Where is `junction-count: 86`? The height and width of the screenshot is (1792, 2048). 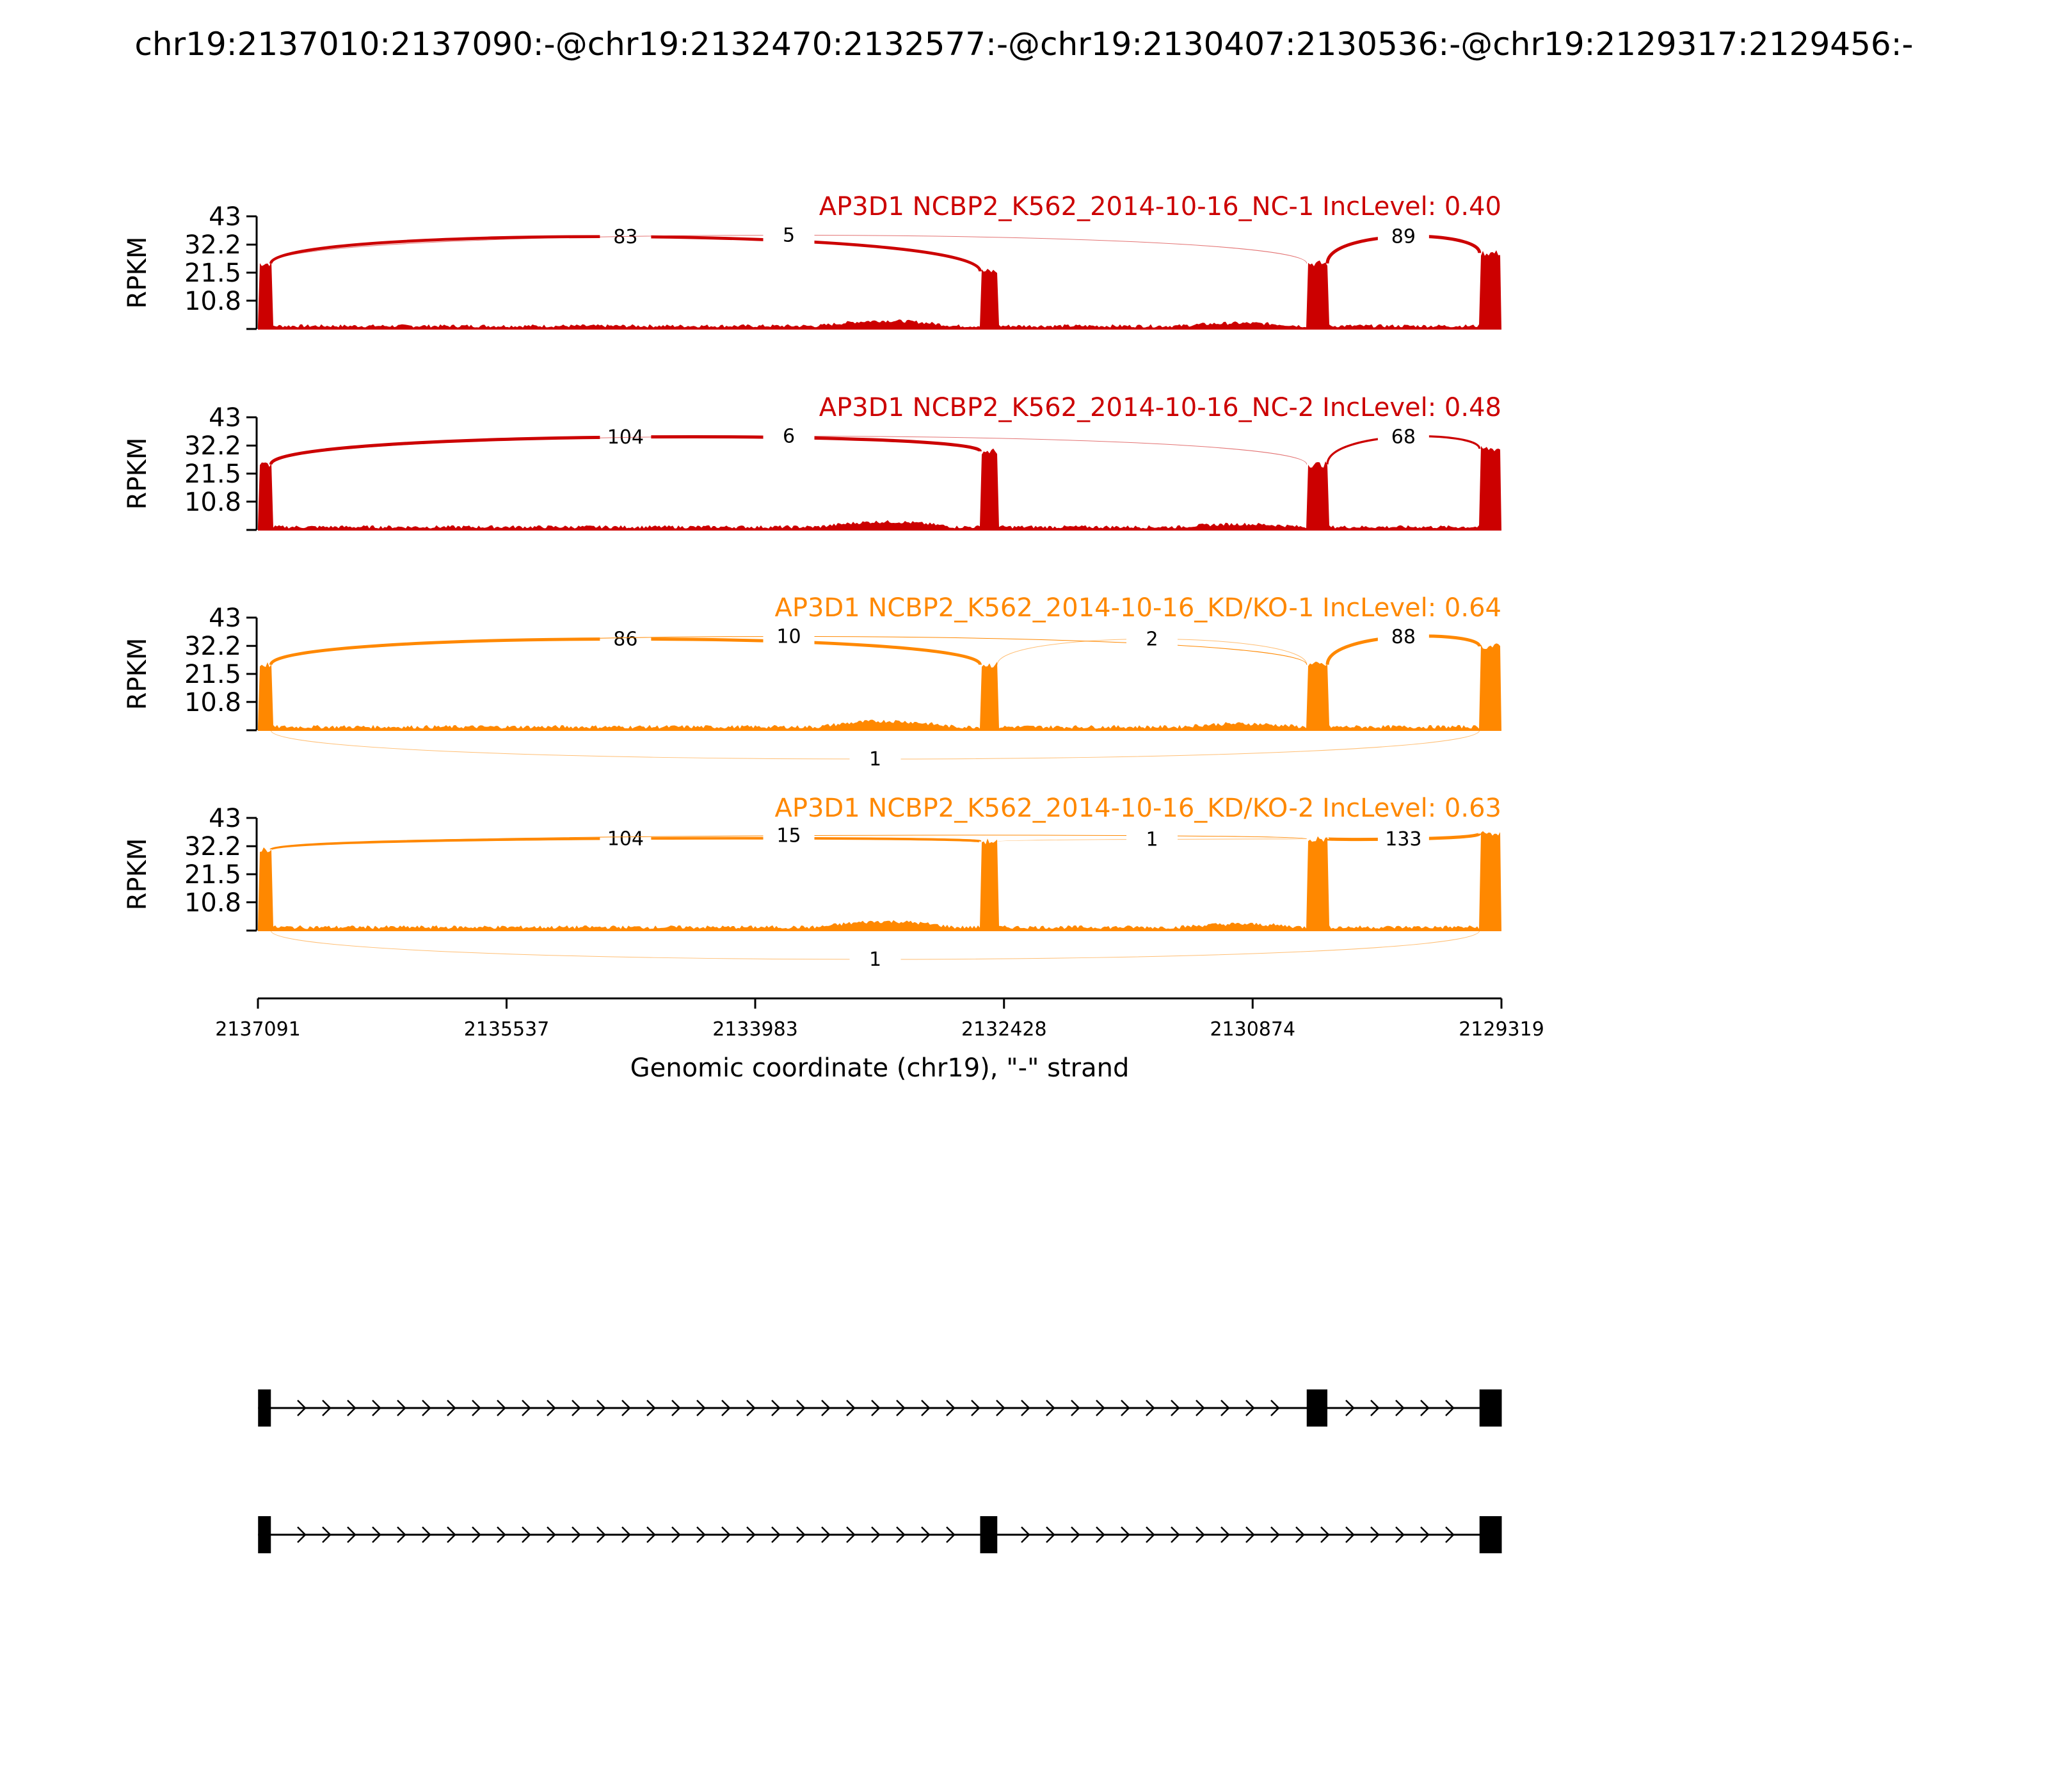 junction-count: 86 is located at coordinates (625, 639).